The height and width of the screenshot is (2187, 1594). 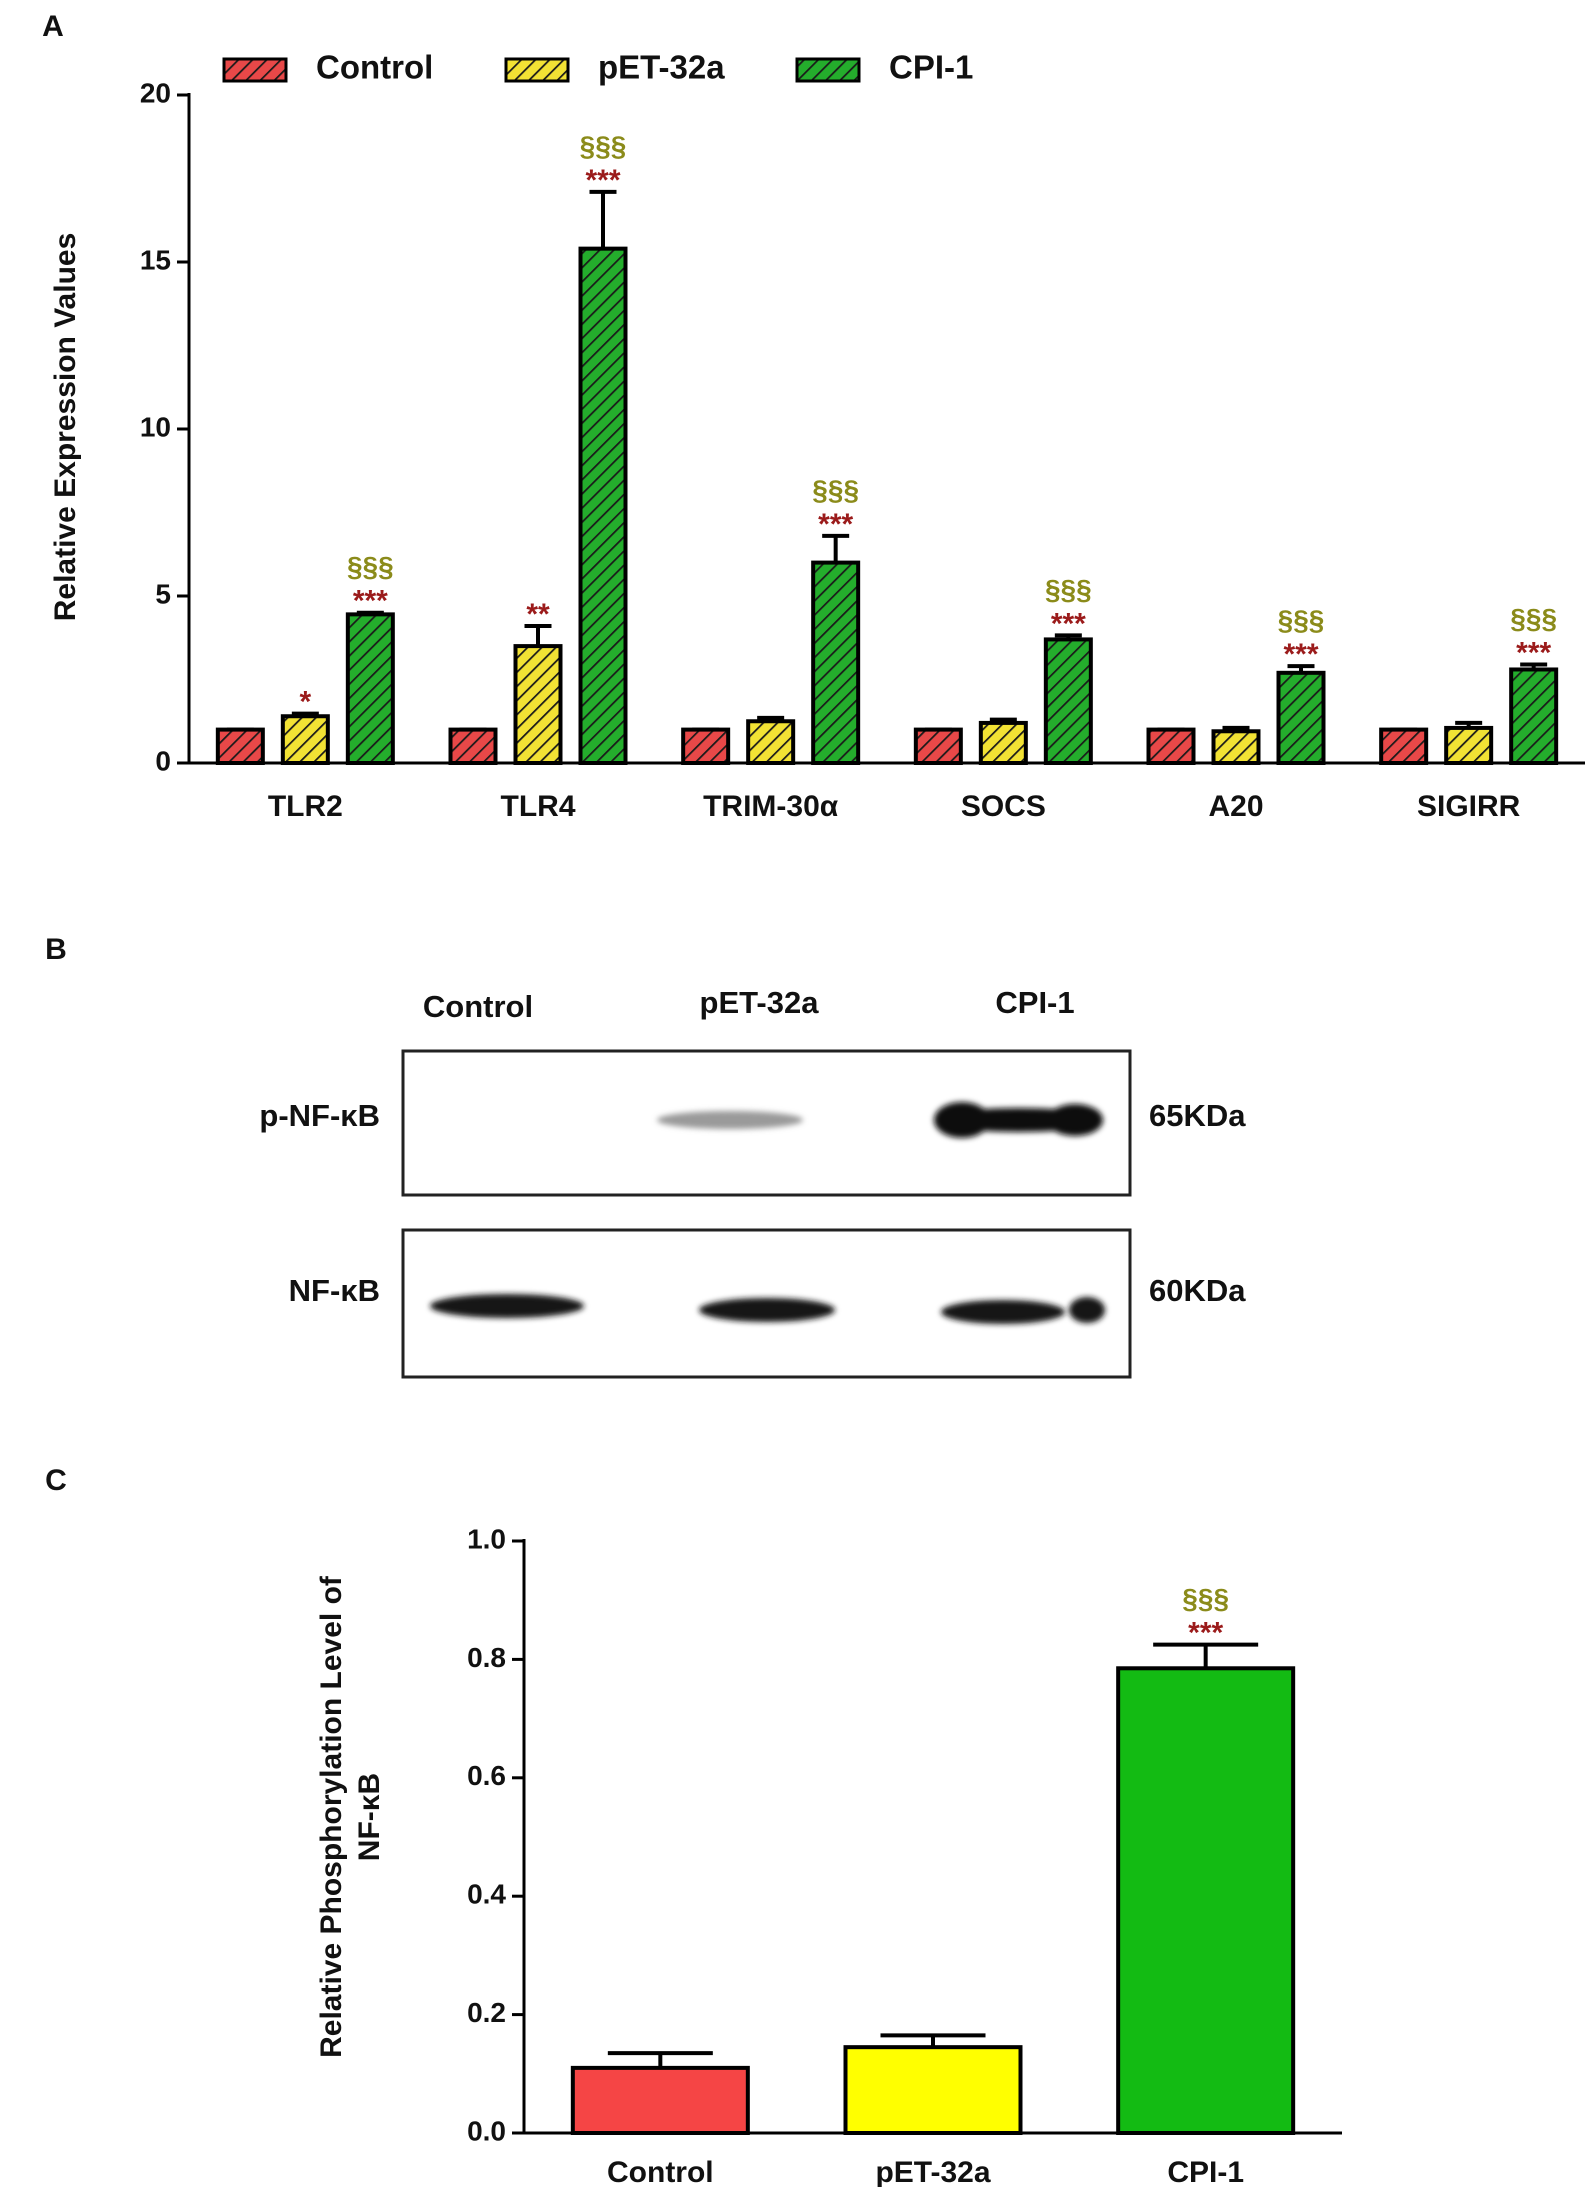 What do you see at coordinates (334, 1290) in the screenshot?
I see `row-label: NF-κB` at bounding box center [334, 1290].